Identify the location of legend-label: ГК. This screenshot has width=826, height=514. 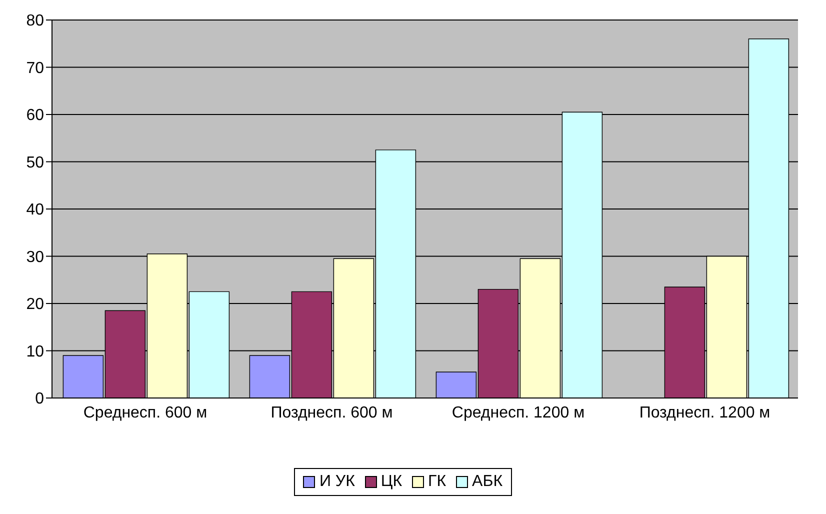
(436, 482).